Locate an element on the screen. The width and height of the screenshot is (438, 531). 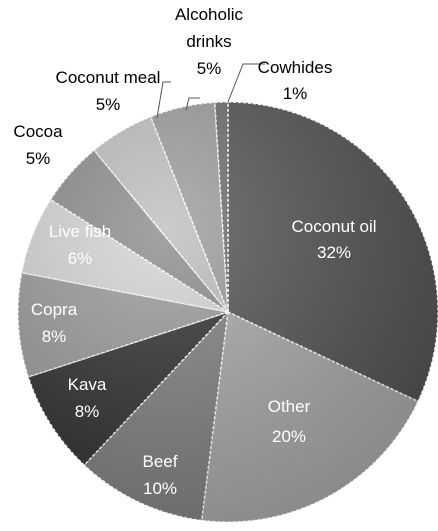
category-label-cocoa: Cocoa is located at coordinates (38, 131).